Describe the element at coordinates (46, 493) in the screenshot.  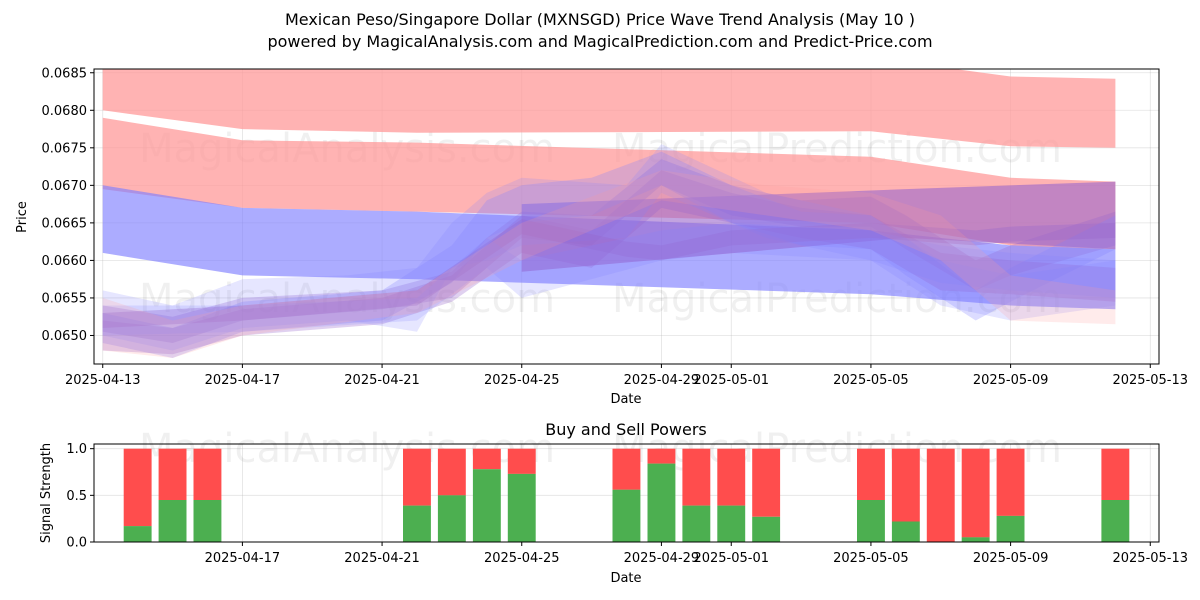
I see `signal-y-axis-label: Signal Strength` at that location.